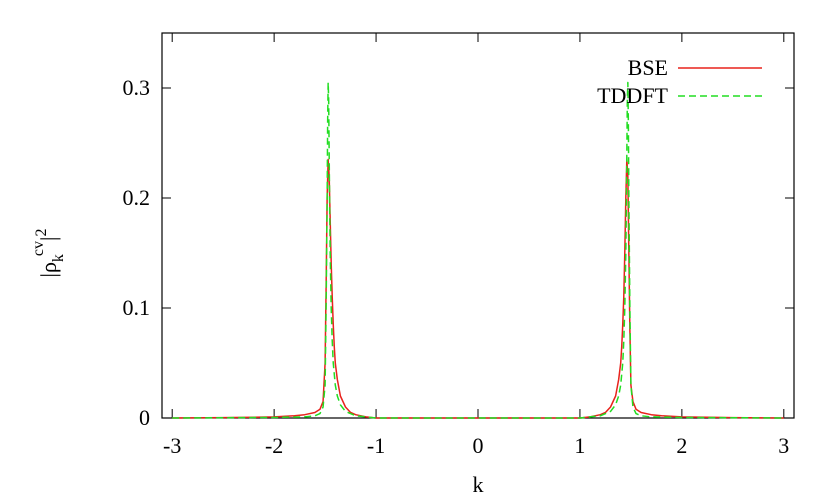 The image size is (830, 503). Describe the element at coordinates (48, 253) in the screenshot. I see `y-axis-label: |ρkcv|2` at that location.